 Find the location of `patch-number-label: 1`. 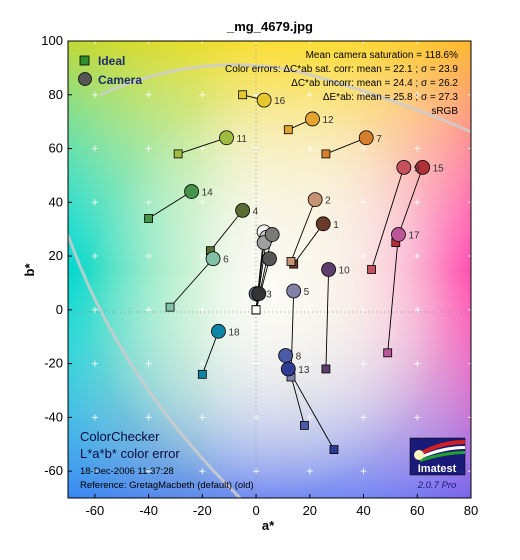

patch-number-label: 1 is located at coordinates (336, 225).